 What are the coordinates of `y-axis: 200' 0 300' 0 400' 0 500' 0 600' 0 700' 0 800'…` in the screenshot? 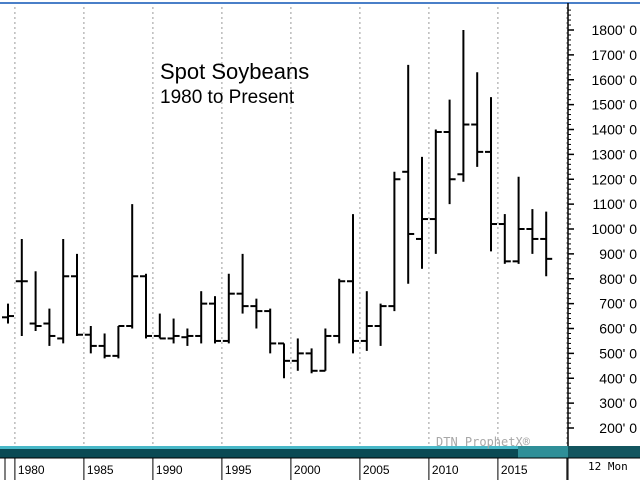 It's located at (603, 222).